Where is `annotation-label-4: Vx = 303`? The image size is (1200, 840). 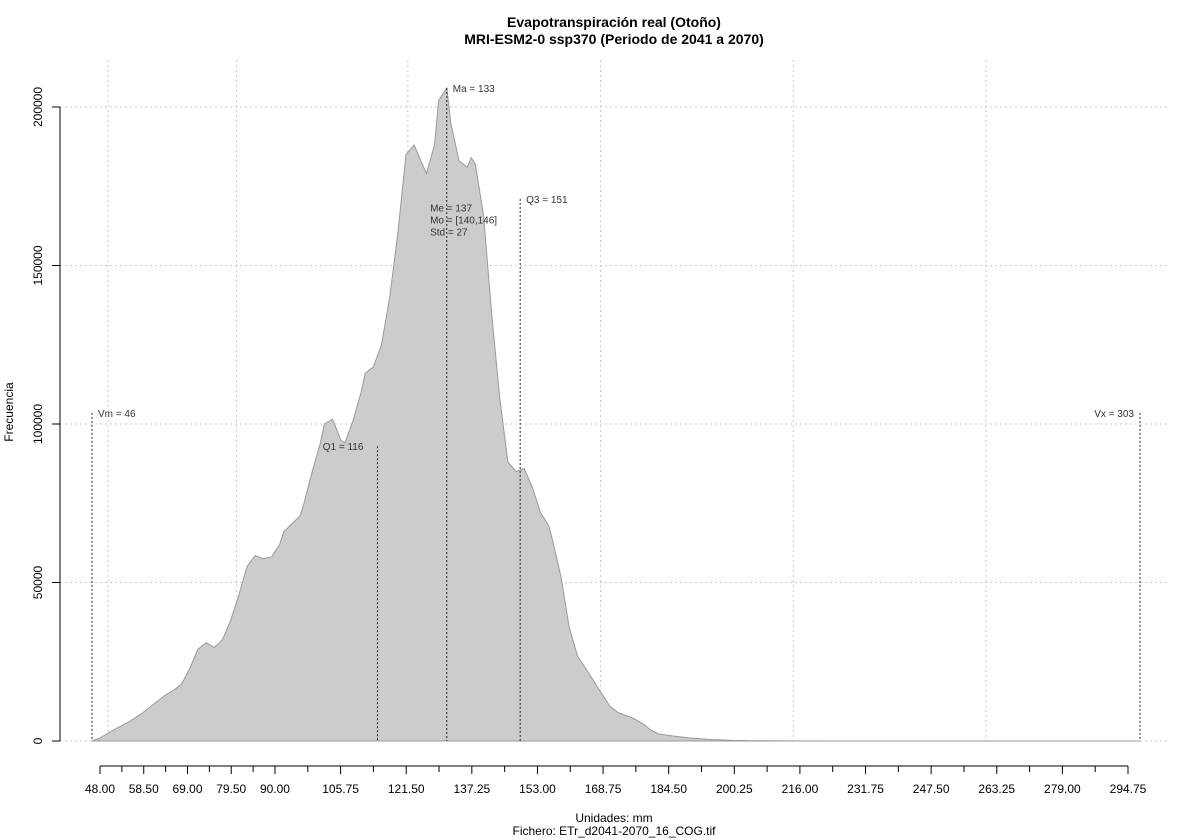
annotation-label-4: Vx = 303 is located at coordinates (1114, 414).